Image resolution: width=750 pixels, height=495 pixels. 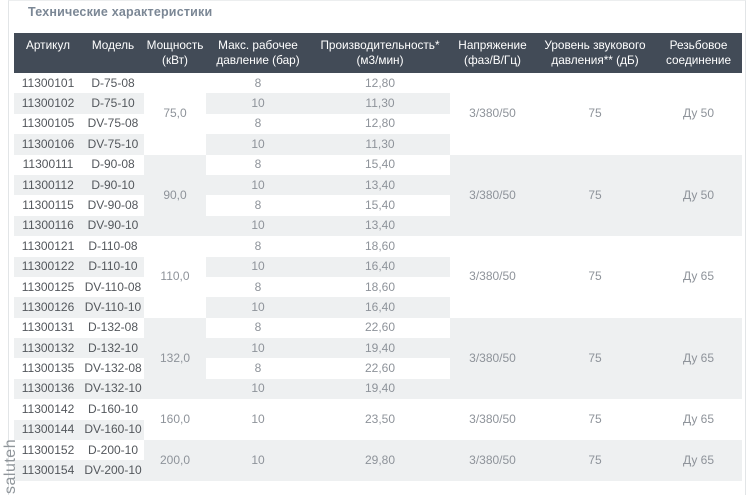 What do you see at coordinates (48, 266) in the screenshot?
I see `article-cell: 11300122` at bounding box center [48, 266].